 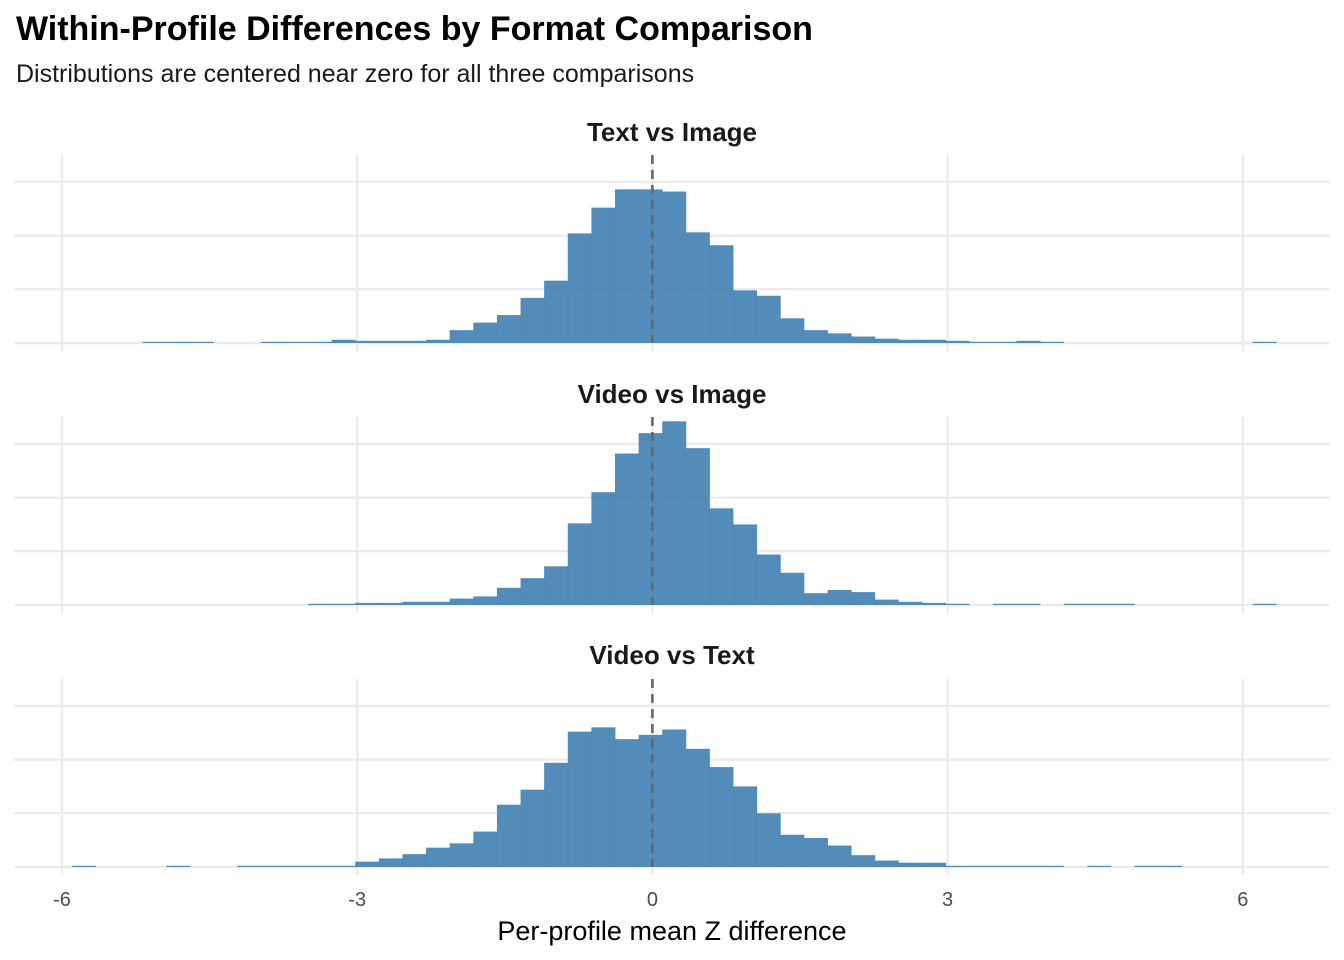 I want to click on x-tick-label: 6, so click(x=1242, y=900).